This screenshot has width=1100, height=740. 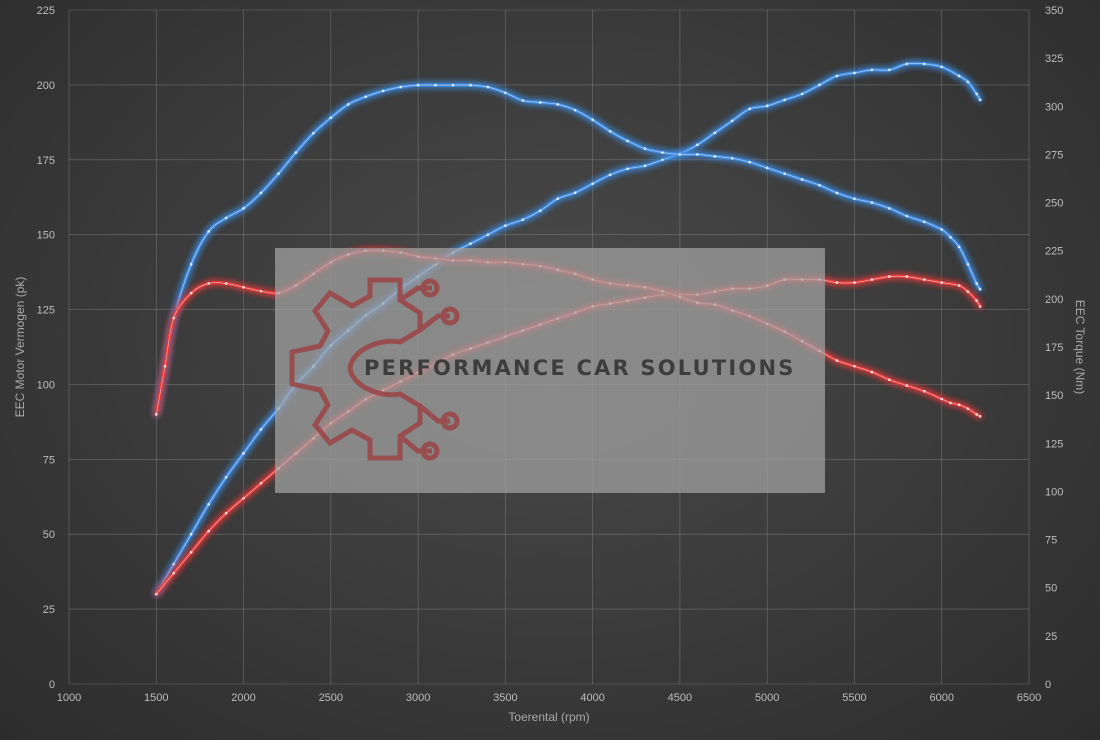 I want to click on x-tick-label: 1500, so click(x=156, y=698).